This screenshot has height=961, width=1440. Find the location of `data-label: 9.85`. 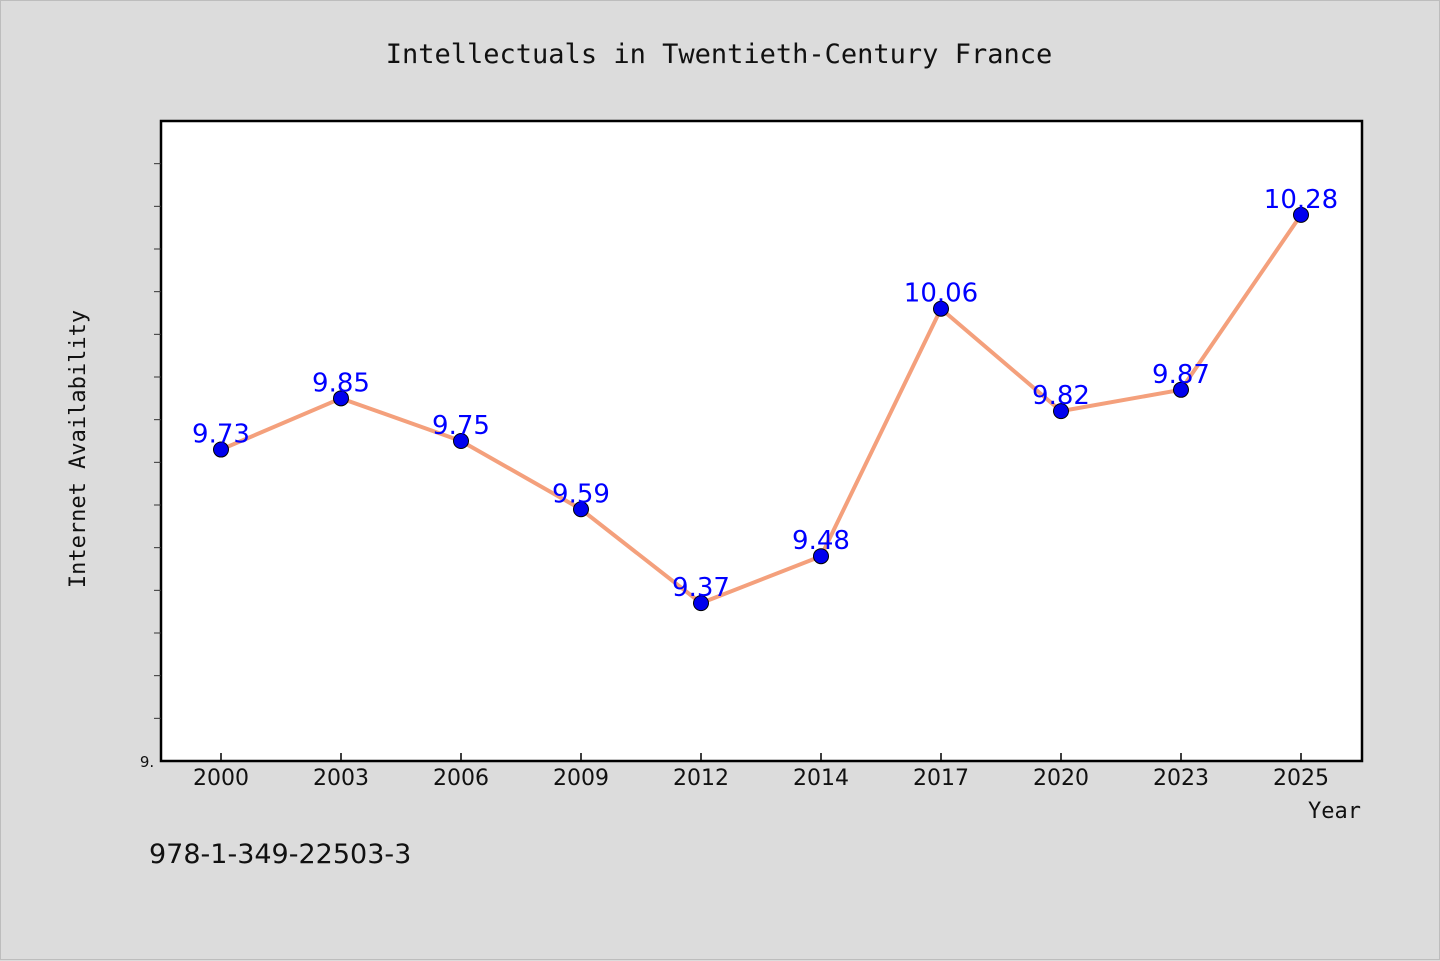

data-label: 9.85 is located at coordinates (341, 383).